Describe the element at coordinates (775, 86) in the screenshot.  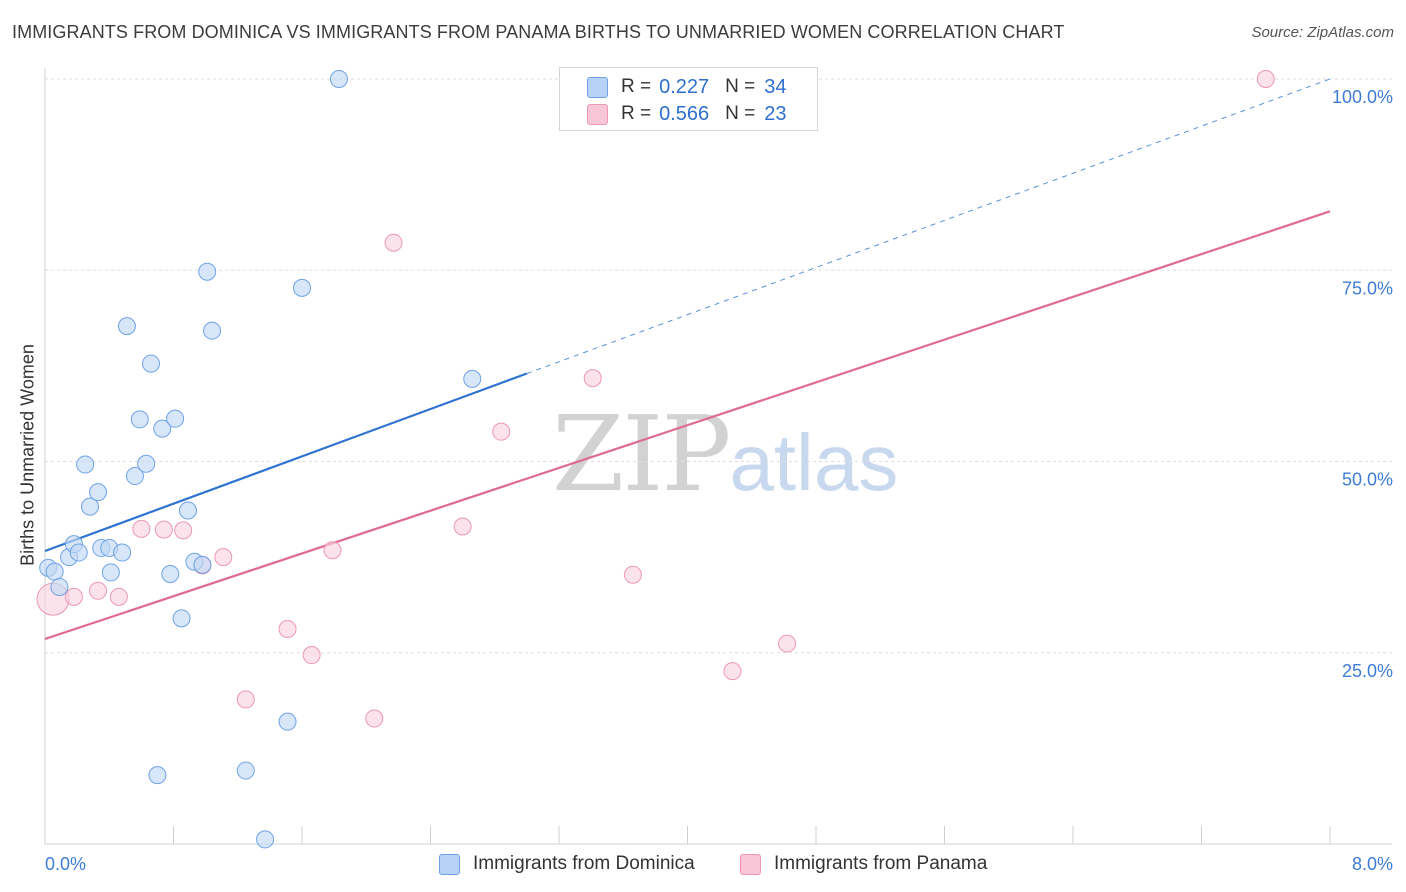
I see `legend-n-value: 34` at that location.